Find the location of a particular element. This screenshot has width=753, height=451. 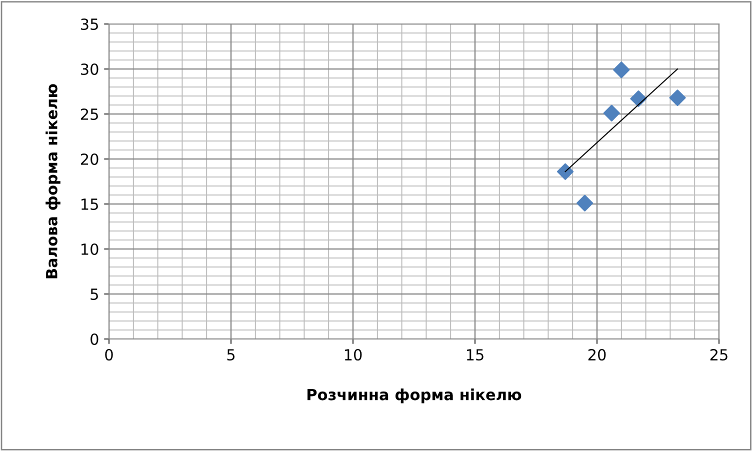

y-tick-label: 15 is located at coordinates (90, 204).